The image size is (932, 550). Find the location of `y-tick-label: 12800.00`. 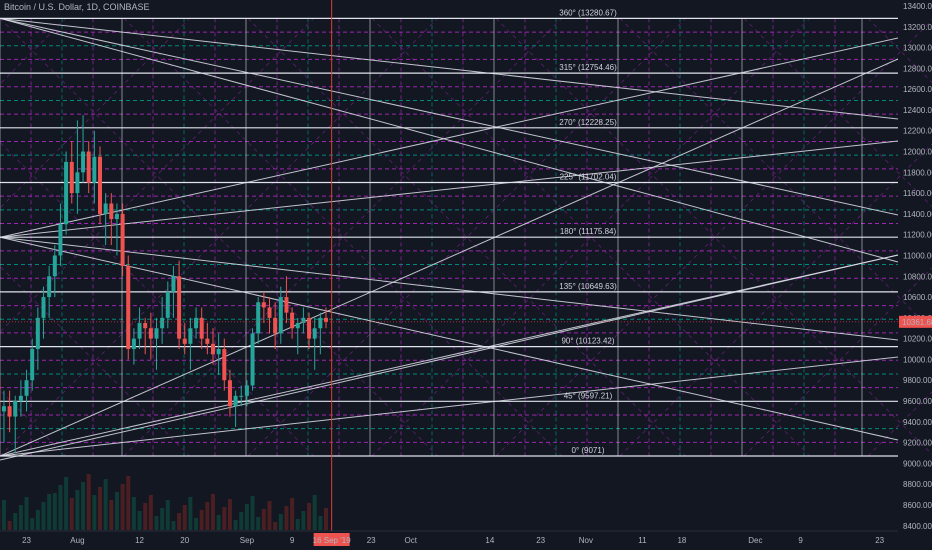

y-tick-label: 12800.00 is located at coordinates (917, 68).